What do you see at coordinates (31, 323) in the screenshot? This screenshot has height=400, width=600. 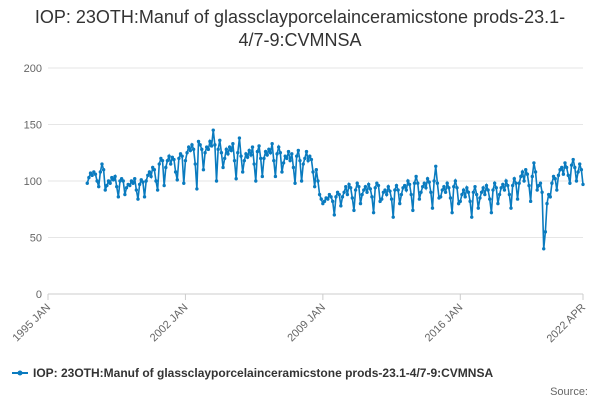 I see `x-tick-label: 1995 JAN` at bounding box center [31, 323].